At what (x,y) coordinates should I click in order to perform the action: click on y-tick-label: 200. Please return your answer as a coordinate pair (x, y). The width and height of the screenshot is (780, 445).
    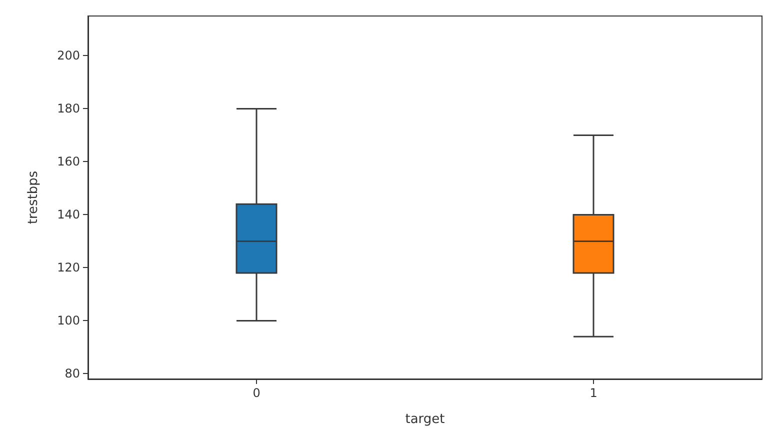
    Looking at the image, I should click on (68, 55).